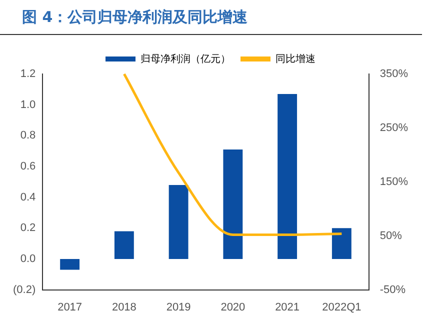 The height and width of the screenshot is (321, 431). Describe the element at coordinates (28, 259) in the screenshot. I see `y-tick-label: 0.0` at that location.